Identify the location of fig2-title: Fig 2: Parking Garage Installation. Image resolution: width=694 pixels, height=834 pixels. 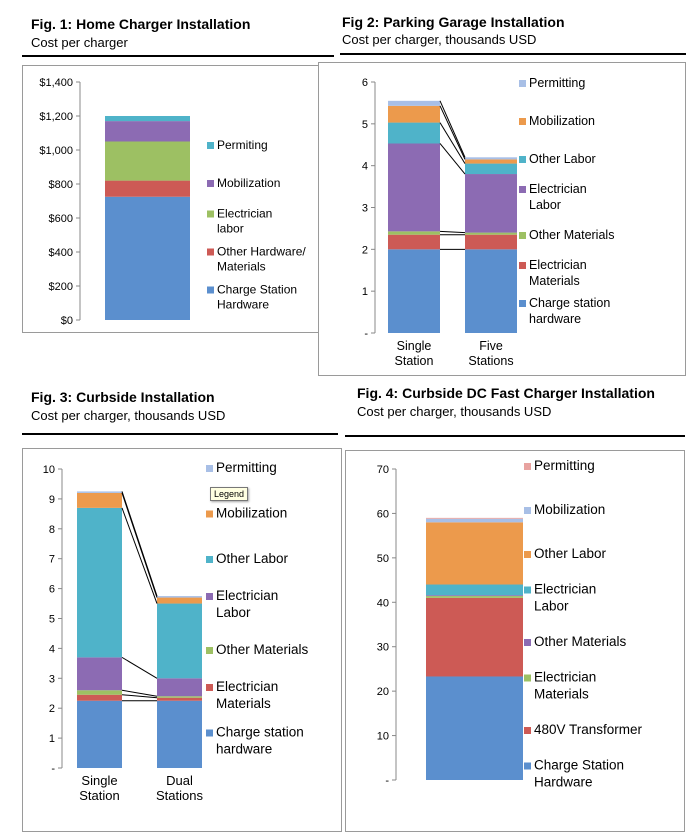
(453, 22).